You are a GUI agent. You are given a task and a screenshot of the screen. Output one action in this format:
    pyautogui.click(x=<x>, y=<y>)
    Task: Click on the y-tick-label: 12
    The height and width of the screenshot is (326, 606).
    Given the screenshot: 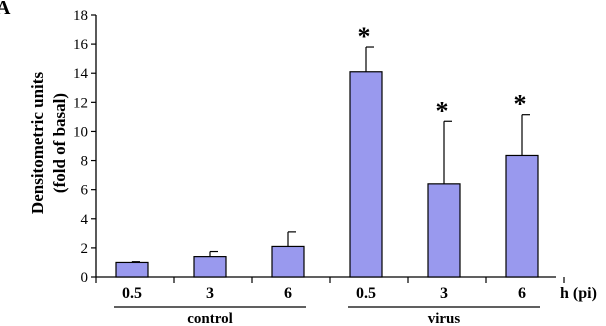 What is the action you would take?
    pyautogui.click(x=80, y=103)
    